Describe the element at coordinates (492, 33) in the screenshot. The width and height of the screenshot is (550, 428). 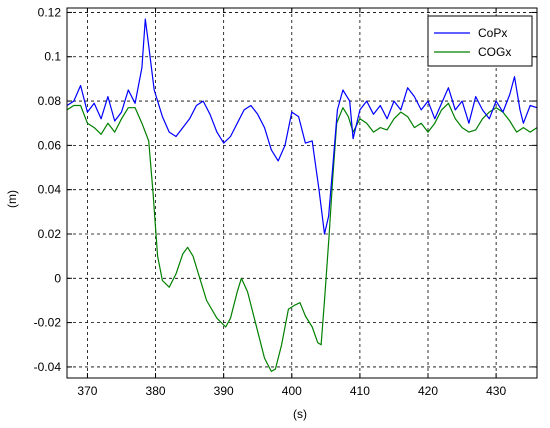
I see `legend-label-copx: CoPx` at that location.